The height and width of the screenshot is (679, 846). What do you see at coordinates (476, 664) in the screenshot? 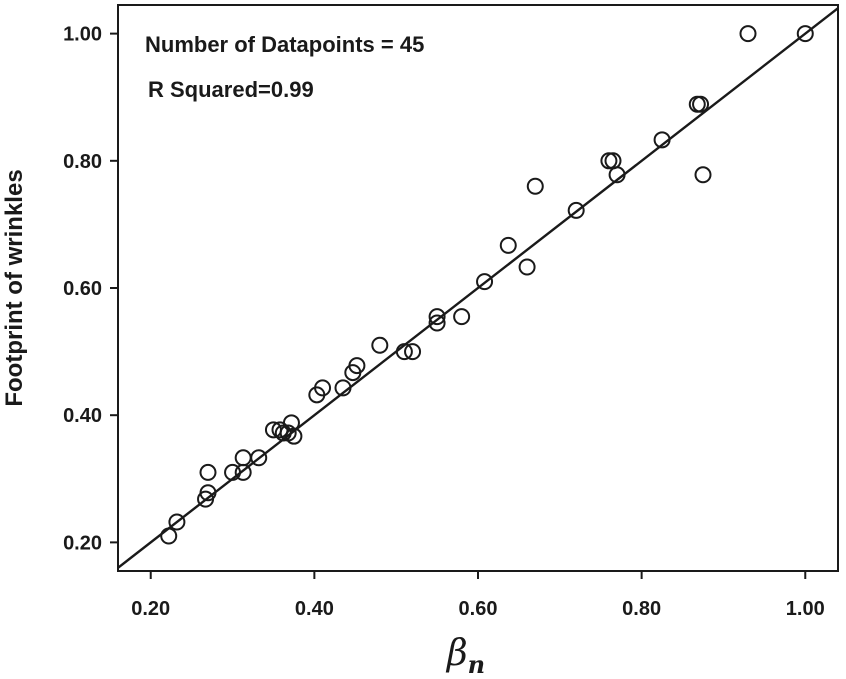
I see `x-axis-label-subscript: n` at bounding box center [476, 664].